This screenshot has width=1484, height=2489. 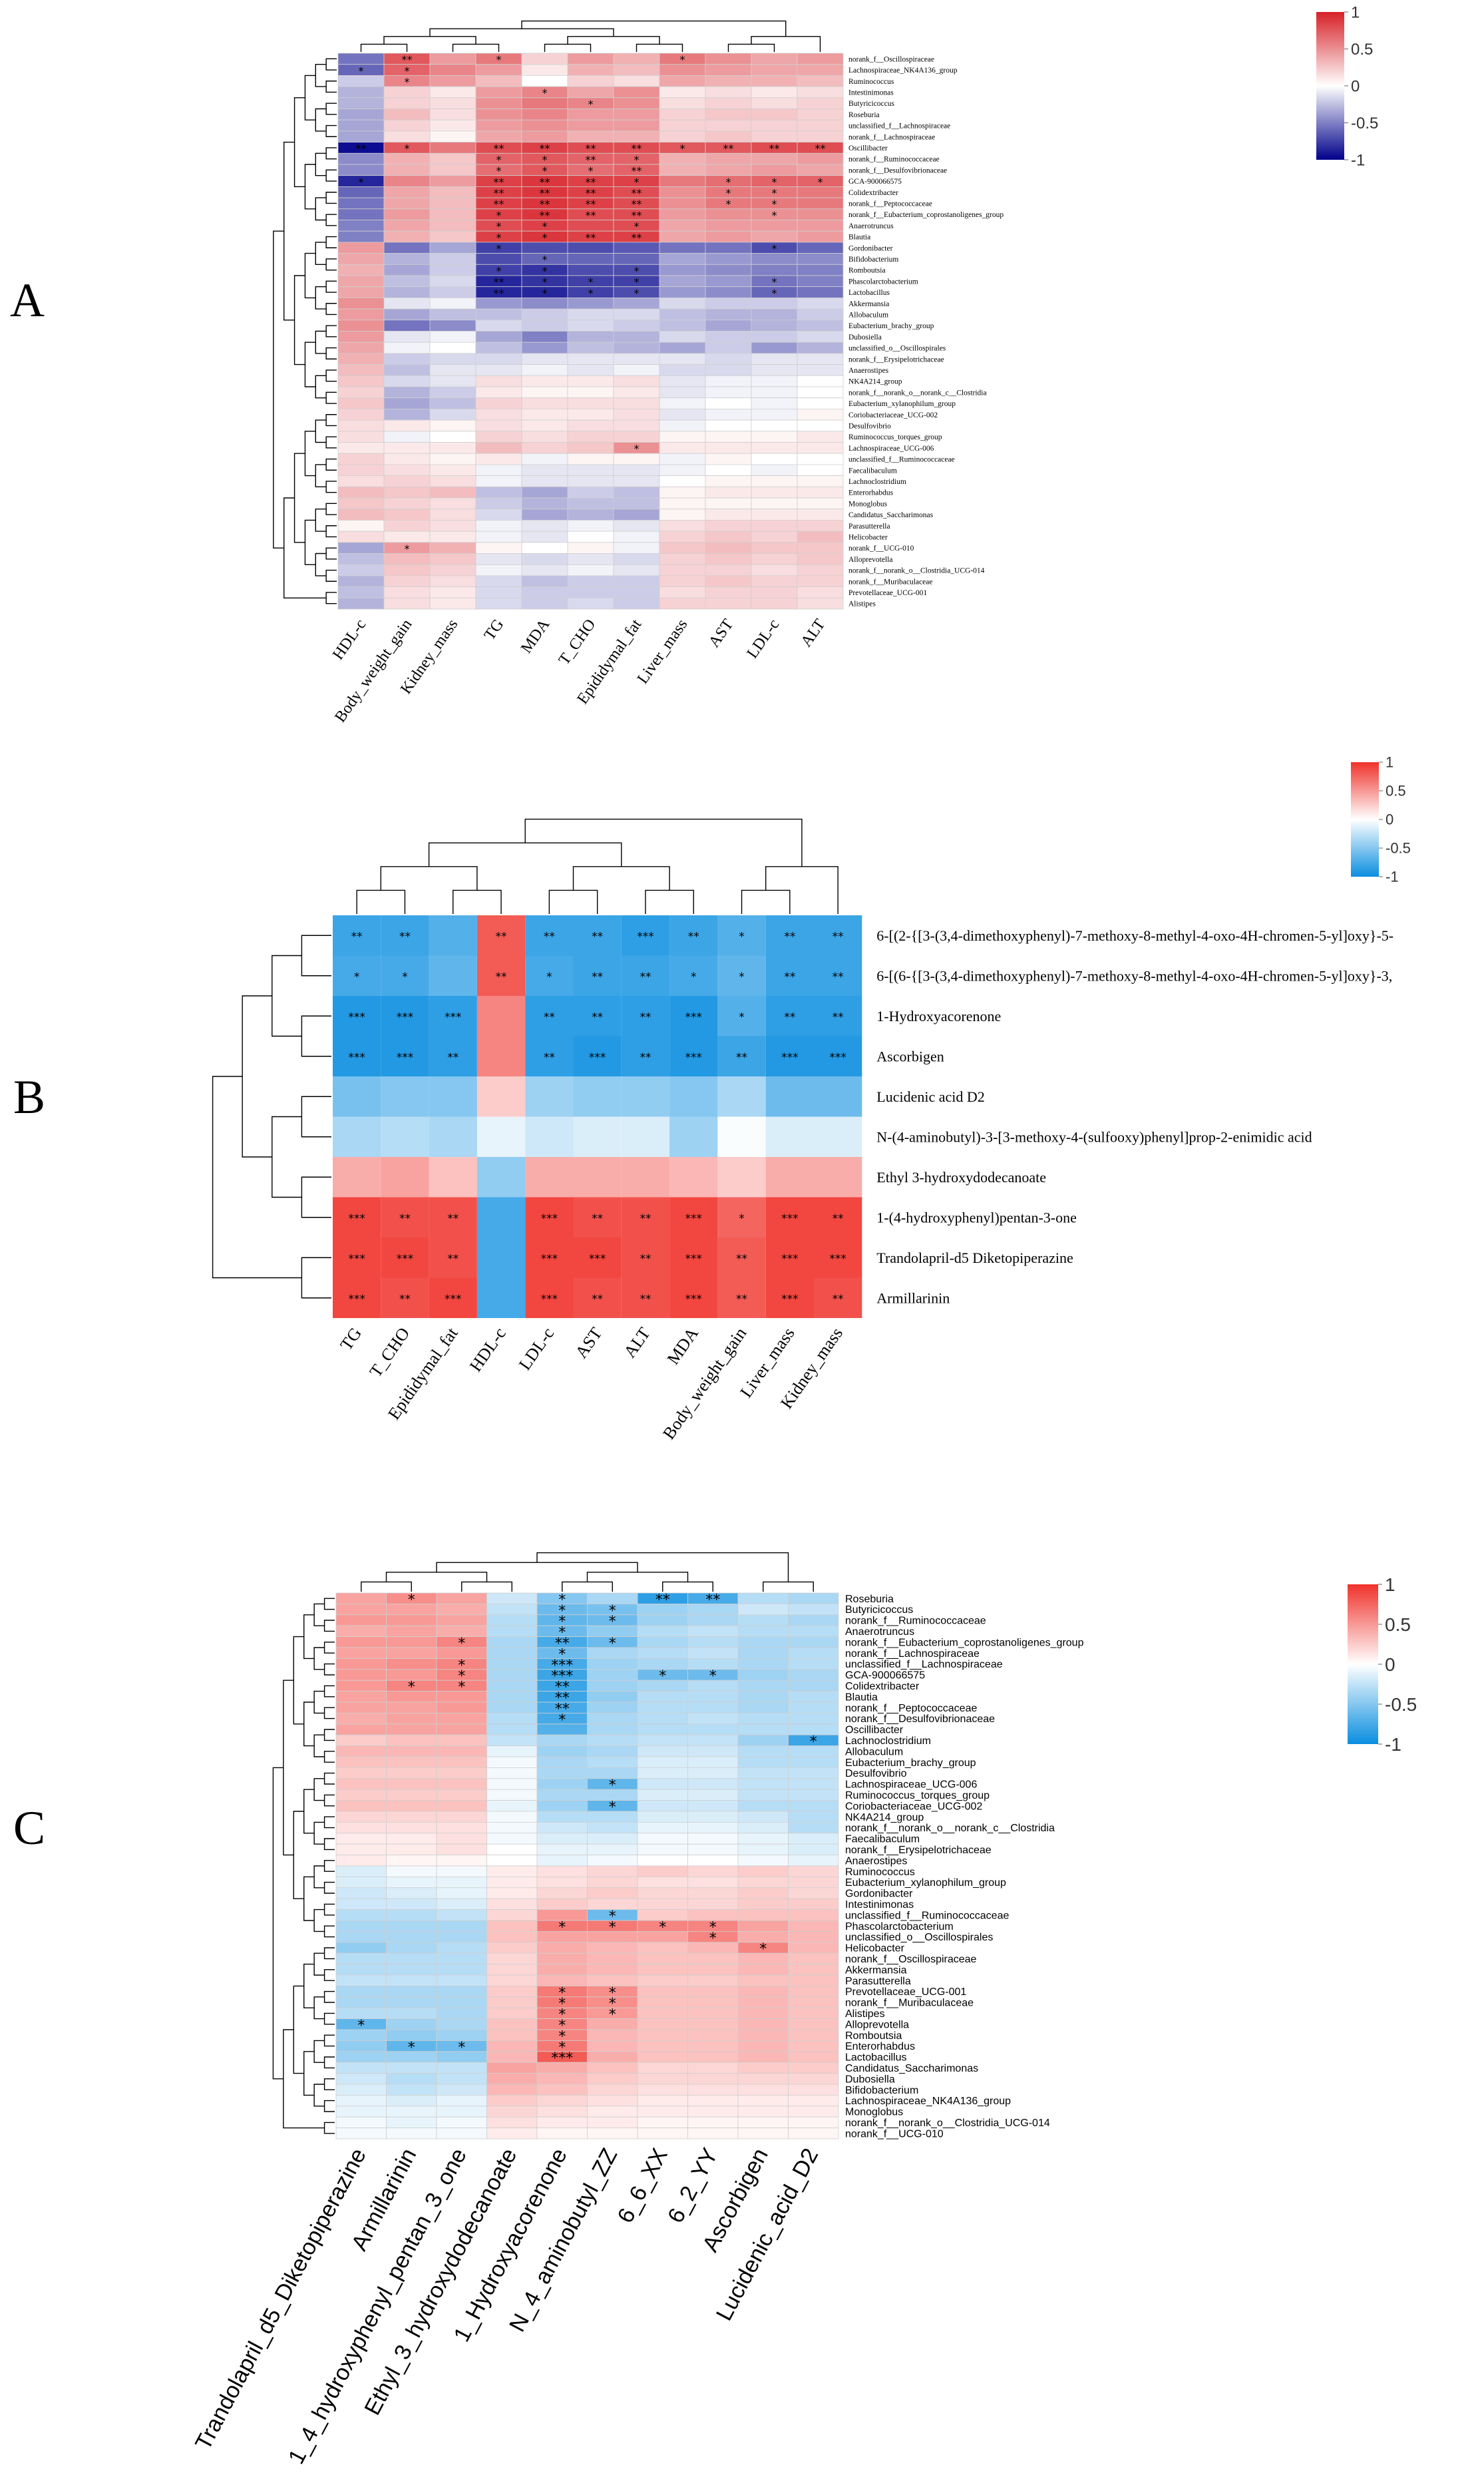 What do you see at coordinates (683, 1346) in the screenshot?
I see `panel-b-column-label: MDA` at bounding box center [683, 1346].